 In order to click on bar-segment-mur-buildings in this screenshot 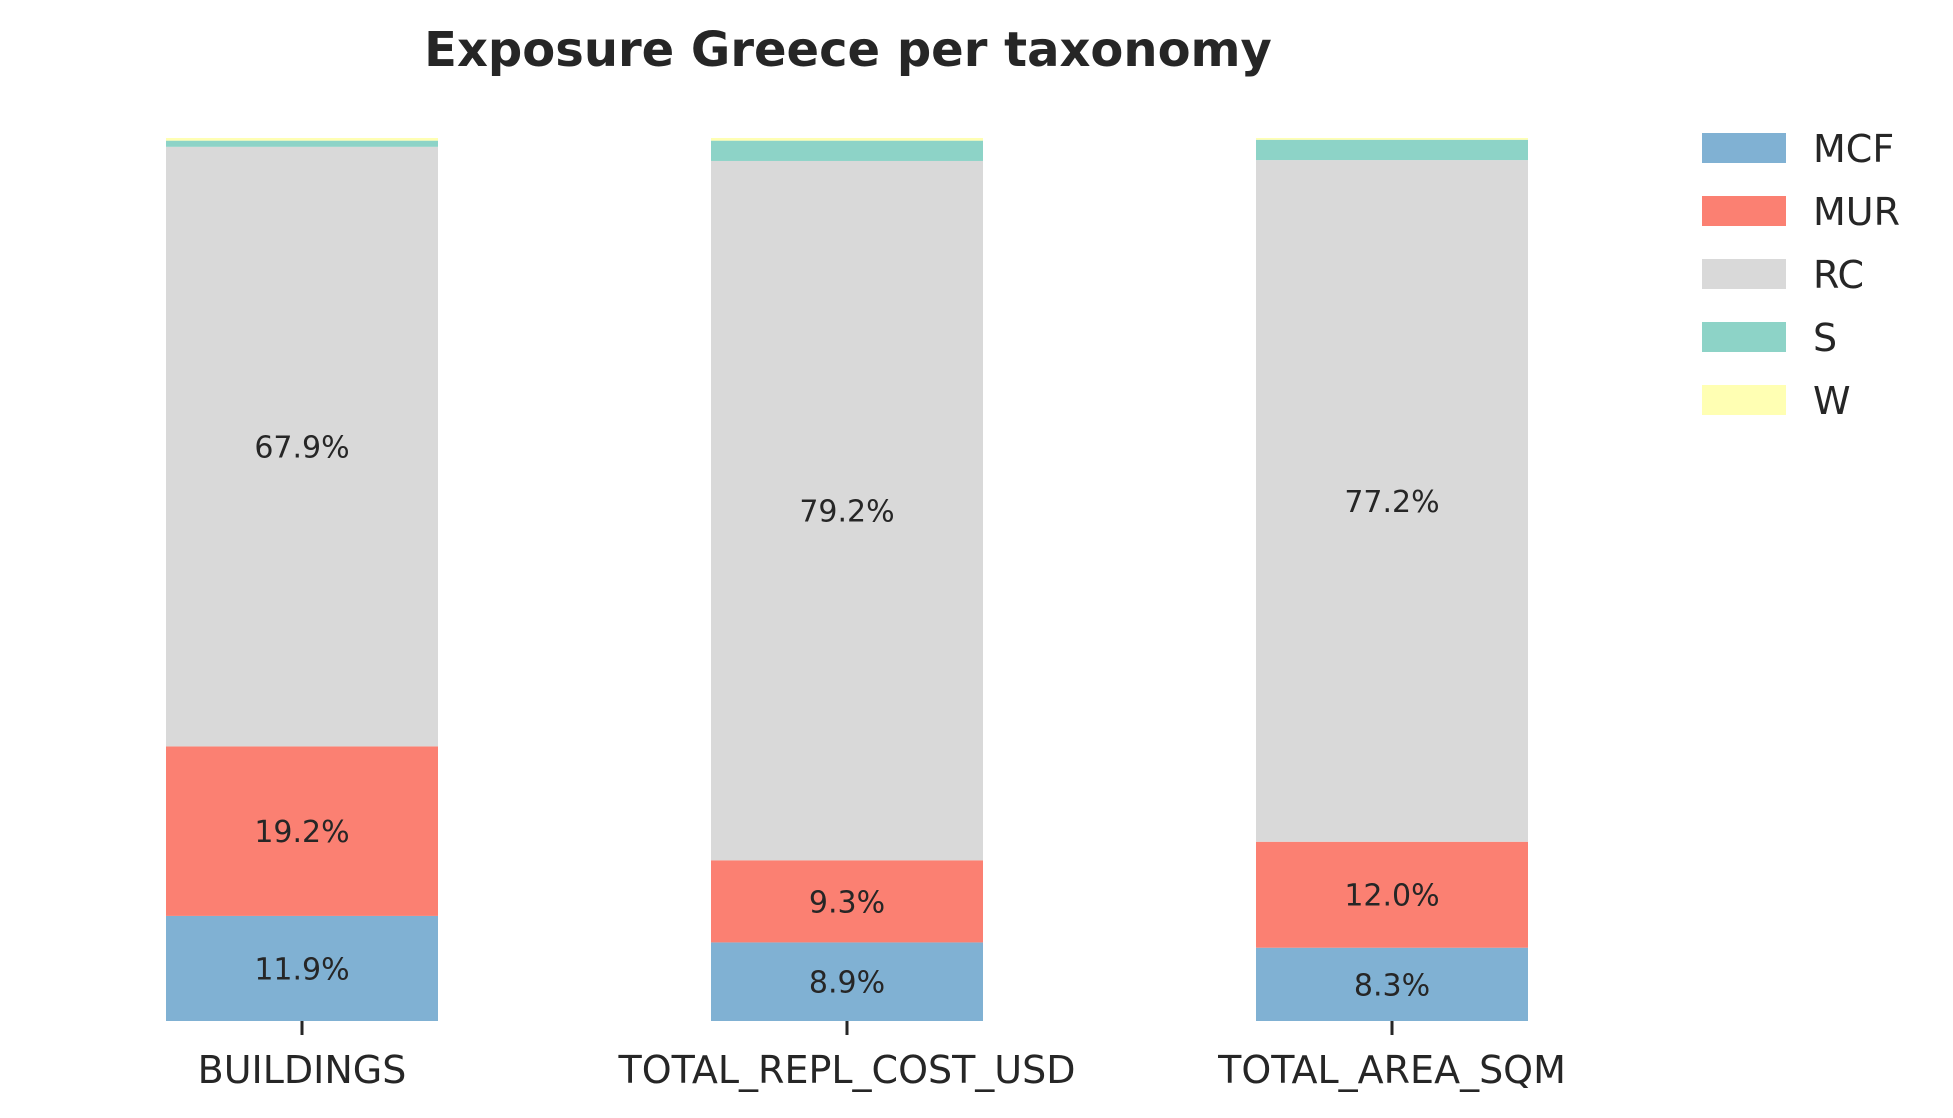, I will do `click(302, 831)`.